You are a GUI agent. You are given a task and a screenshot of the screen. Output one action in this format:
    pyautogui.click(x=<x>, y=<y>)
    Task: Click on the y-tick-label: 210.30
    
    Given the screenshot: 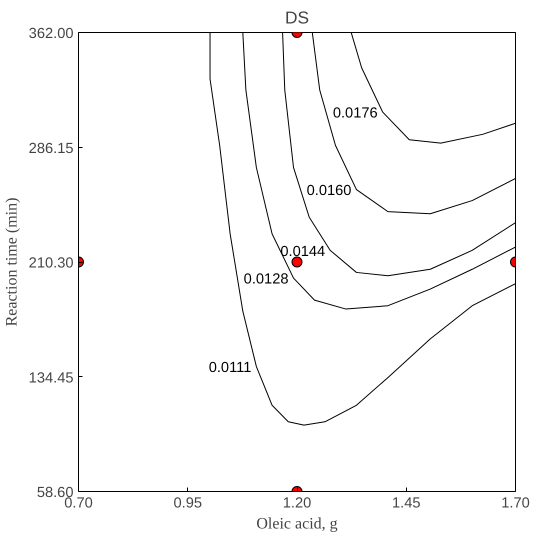 What is the action you would take?
    pyautogui.click(x=51, y=264)
    